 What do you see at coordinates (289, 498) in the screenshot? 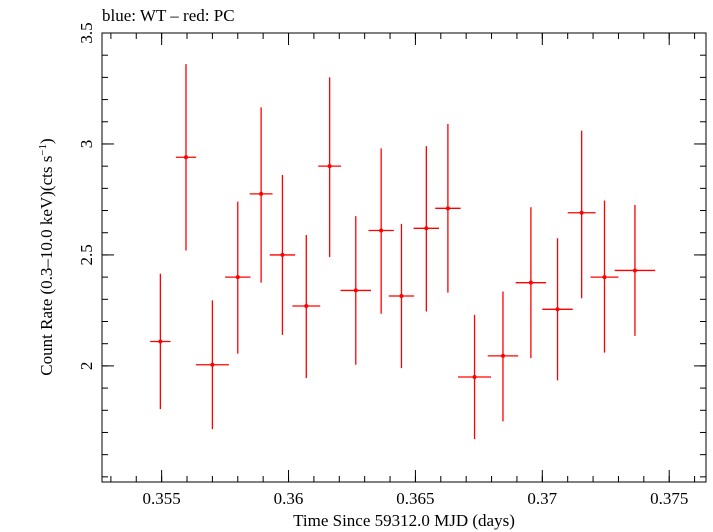
I see `x-tick-label: 0.36` at bounding box center [289, 498].